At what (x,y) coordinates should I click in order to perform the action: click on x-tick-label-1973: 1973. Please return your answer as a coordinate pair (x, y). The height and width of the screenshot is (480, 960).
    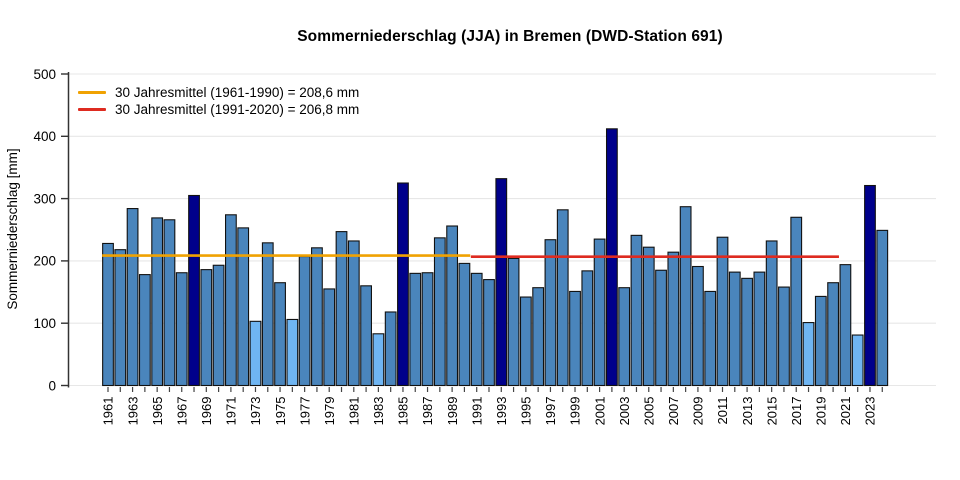
    Looking at the image, I should click on (255, 411).